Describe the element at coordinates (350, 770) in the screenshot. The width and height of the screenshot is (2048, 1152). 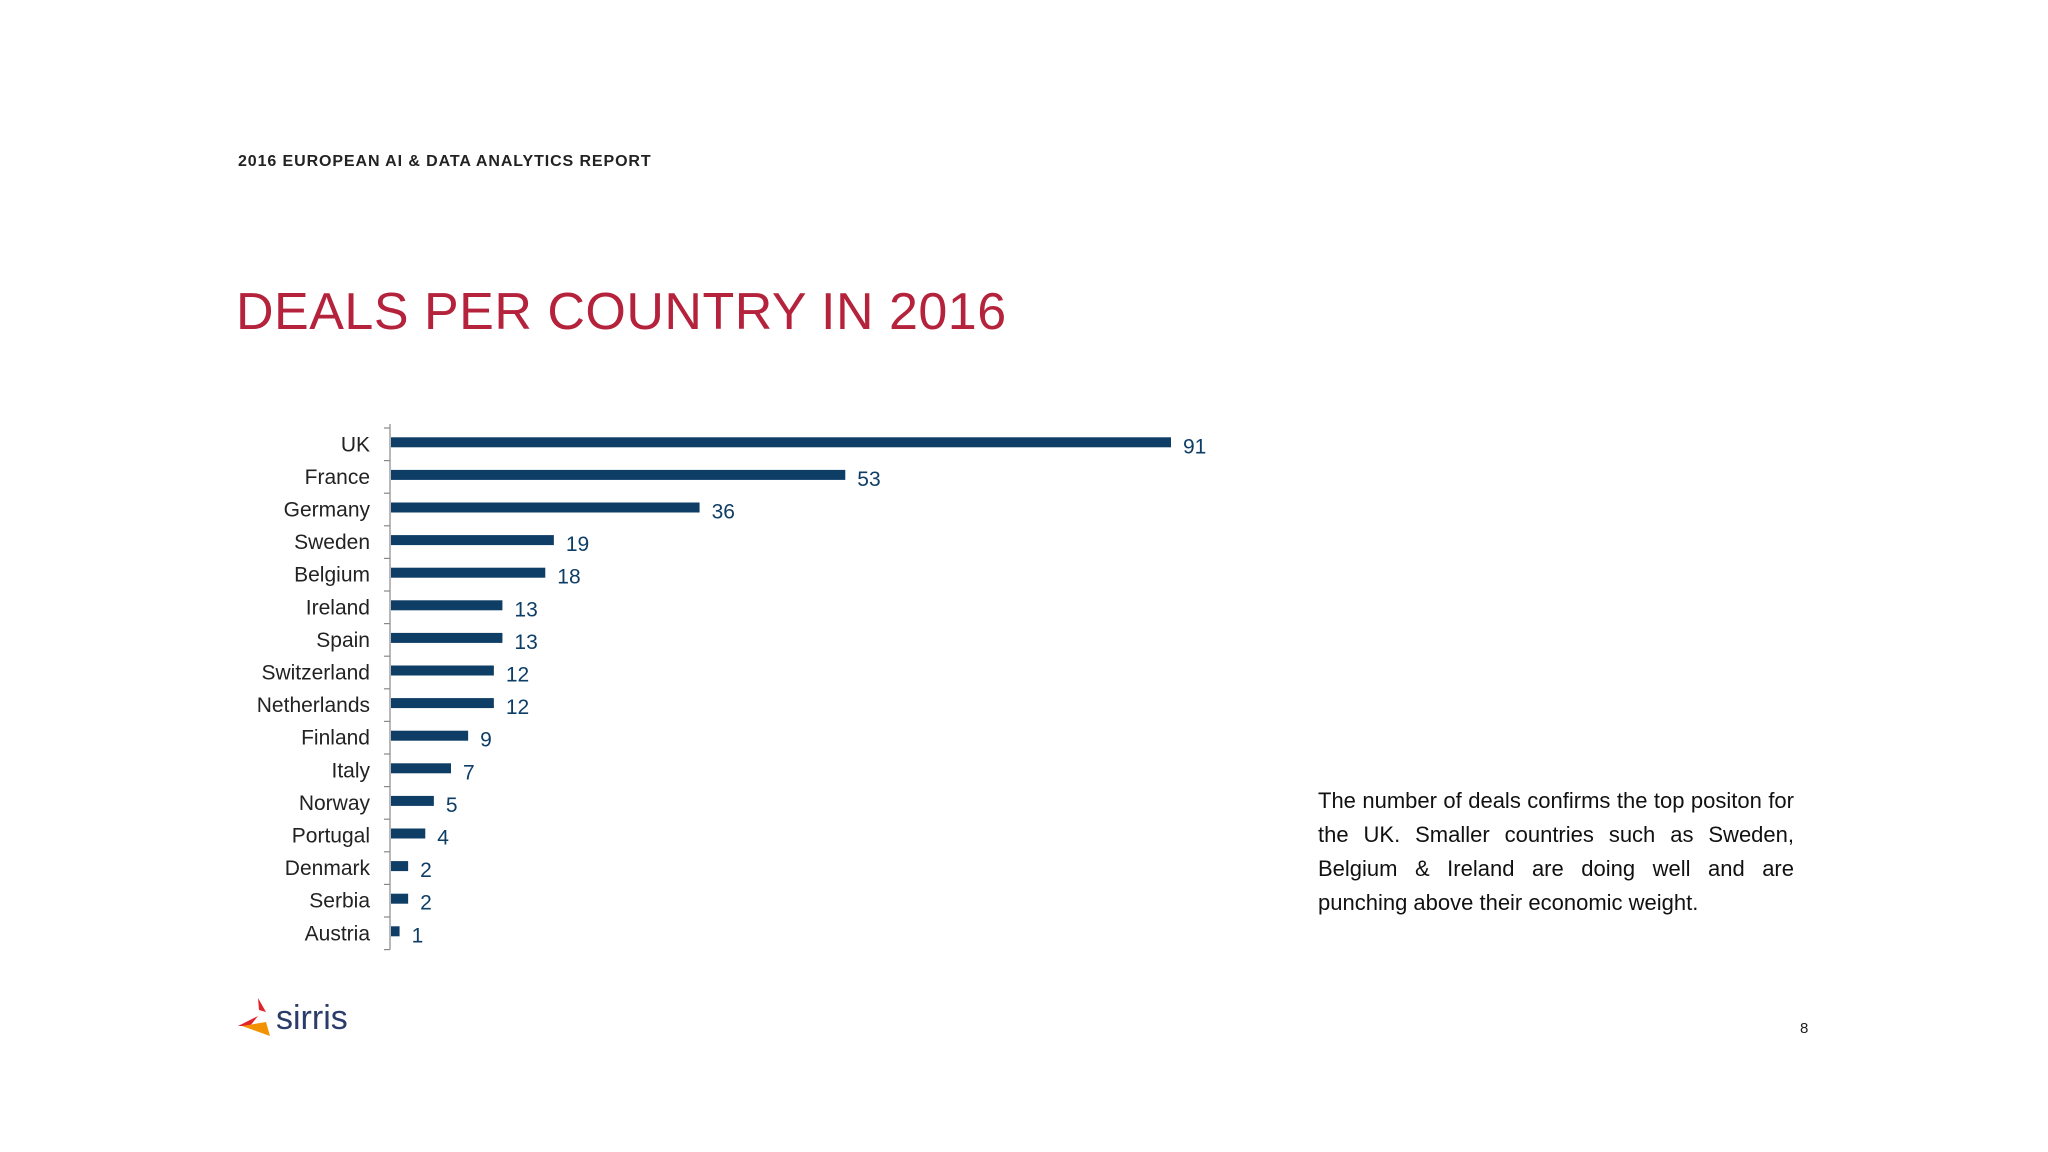
I see `category-label: Italy` at that location.